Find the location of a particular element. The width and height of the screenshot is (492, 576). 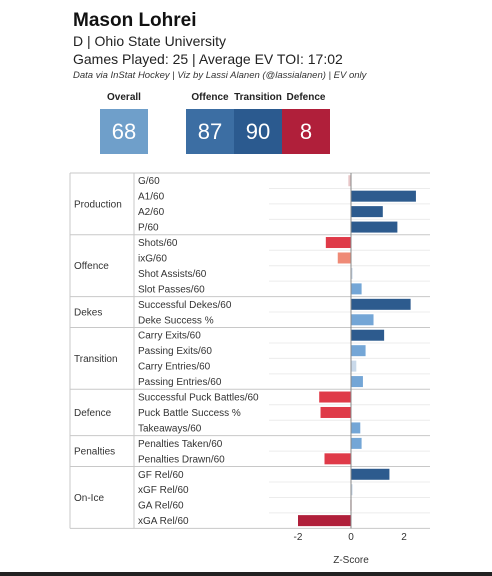

metric-label: GA Rel/60 is located at coordinates (161, 506).